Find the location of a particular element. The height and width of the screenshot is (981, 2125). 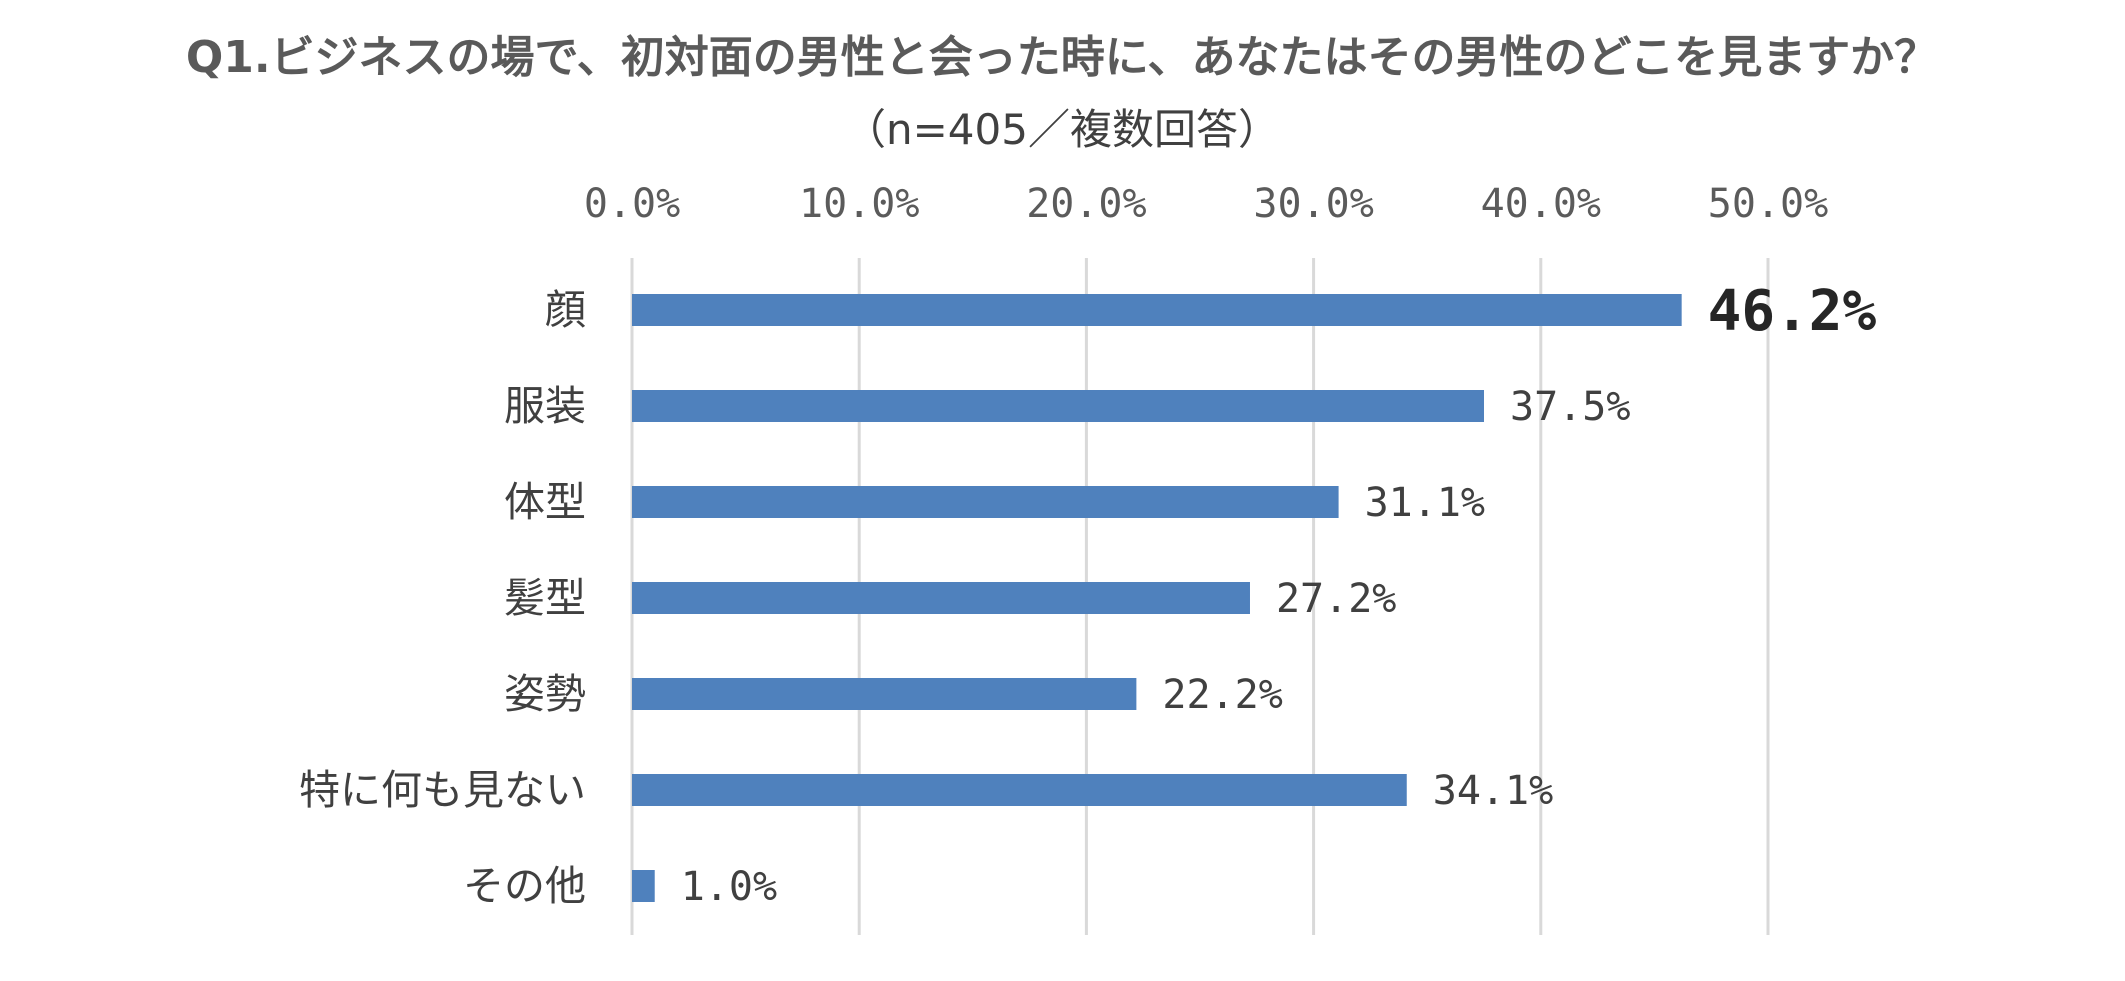

category-label: 服装 is located at coordinates (545, 406).